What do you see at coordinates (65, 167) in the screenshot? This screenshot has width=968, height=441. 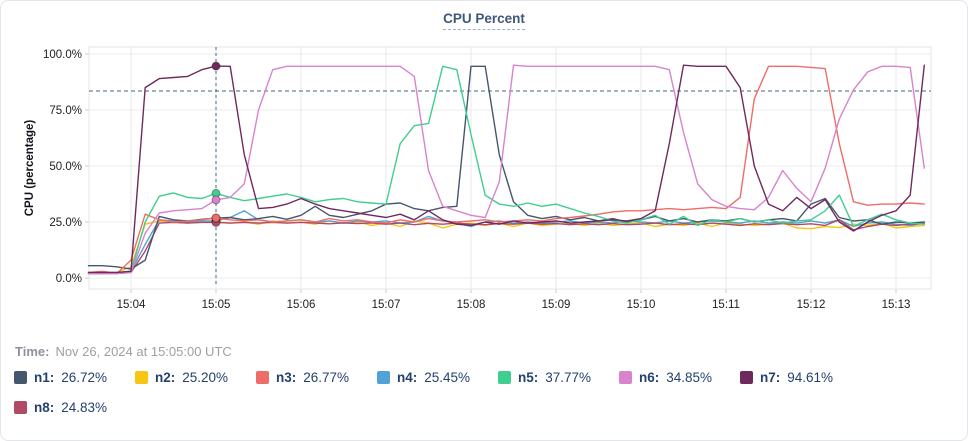 I see `y-tick-label: 50.0%` at bounding box center [65, 167].